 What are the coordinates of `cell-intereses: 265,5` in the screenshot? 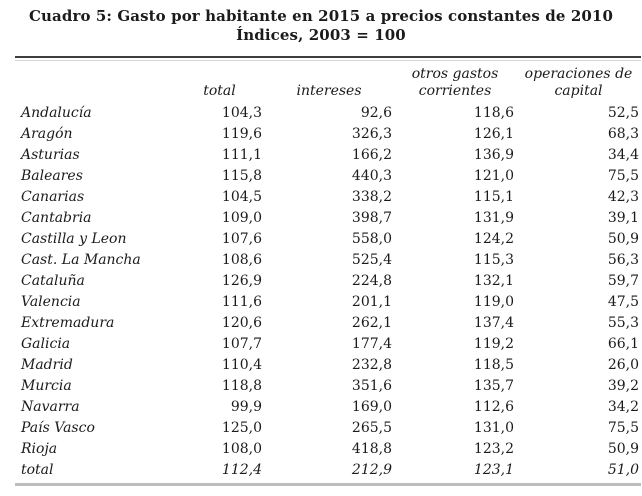 It's located at (371, 428).